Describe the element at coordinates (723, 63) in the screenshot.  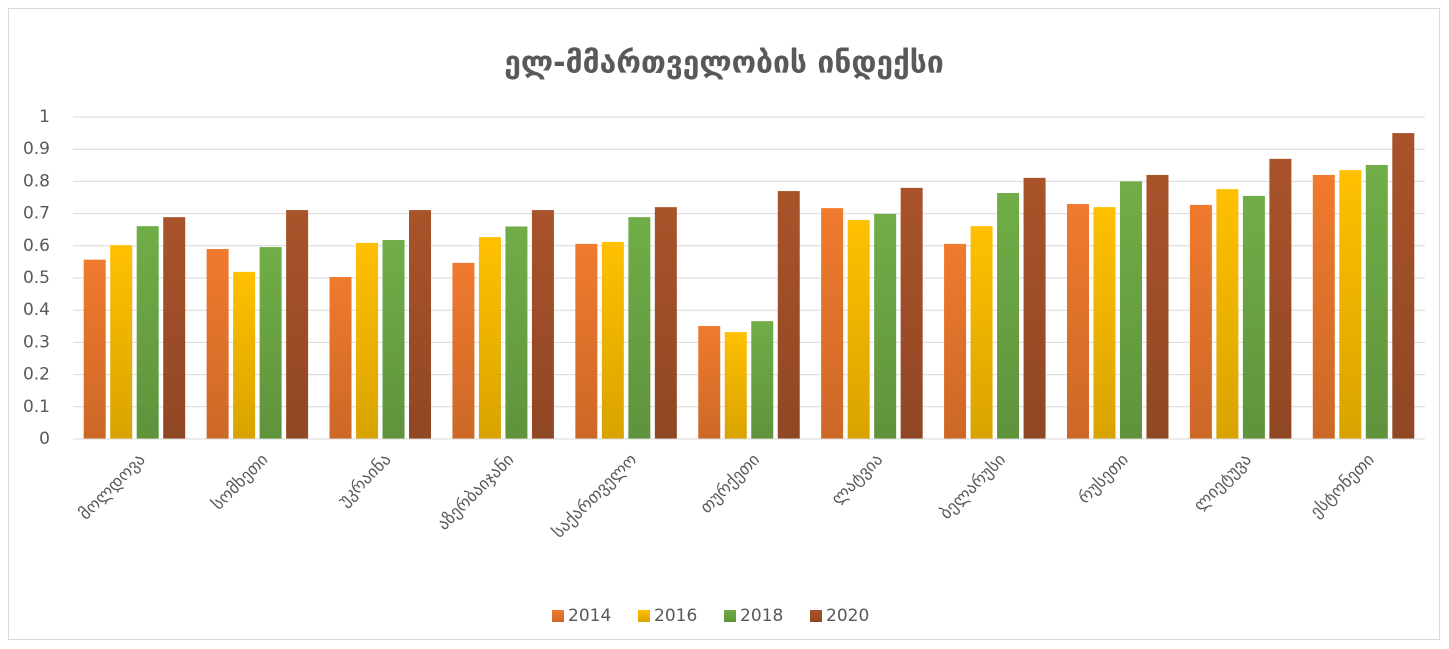
I see `chart-title: ელ-მმართველობის ინდექსი` at that location.